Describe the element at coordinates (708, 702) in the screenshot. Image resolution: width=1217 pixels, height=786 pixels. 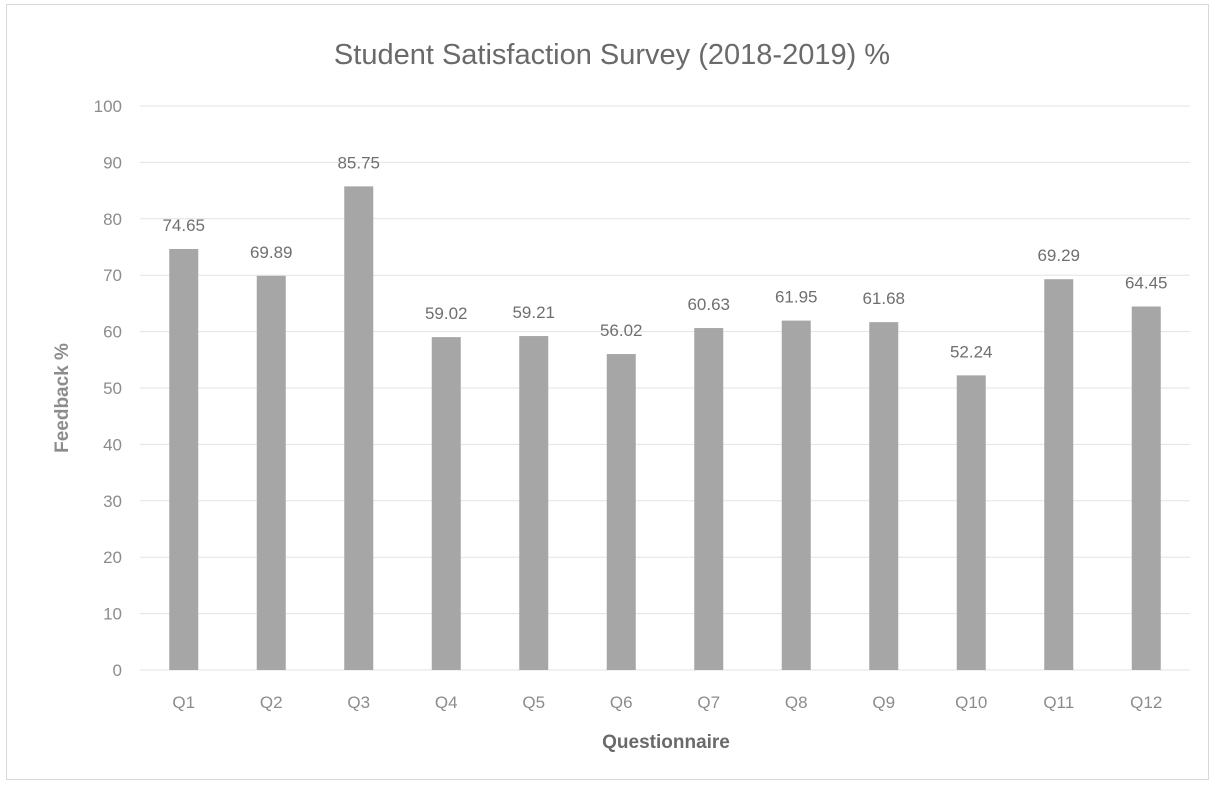
I see `x-tick-label-q7: Q7` at that location.